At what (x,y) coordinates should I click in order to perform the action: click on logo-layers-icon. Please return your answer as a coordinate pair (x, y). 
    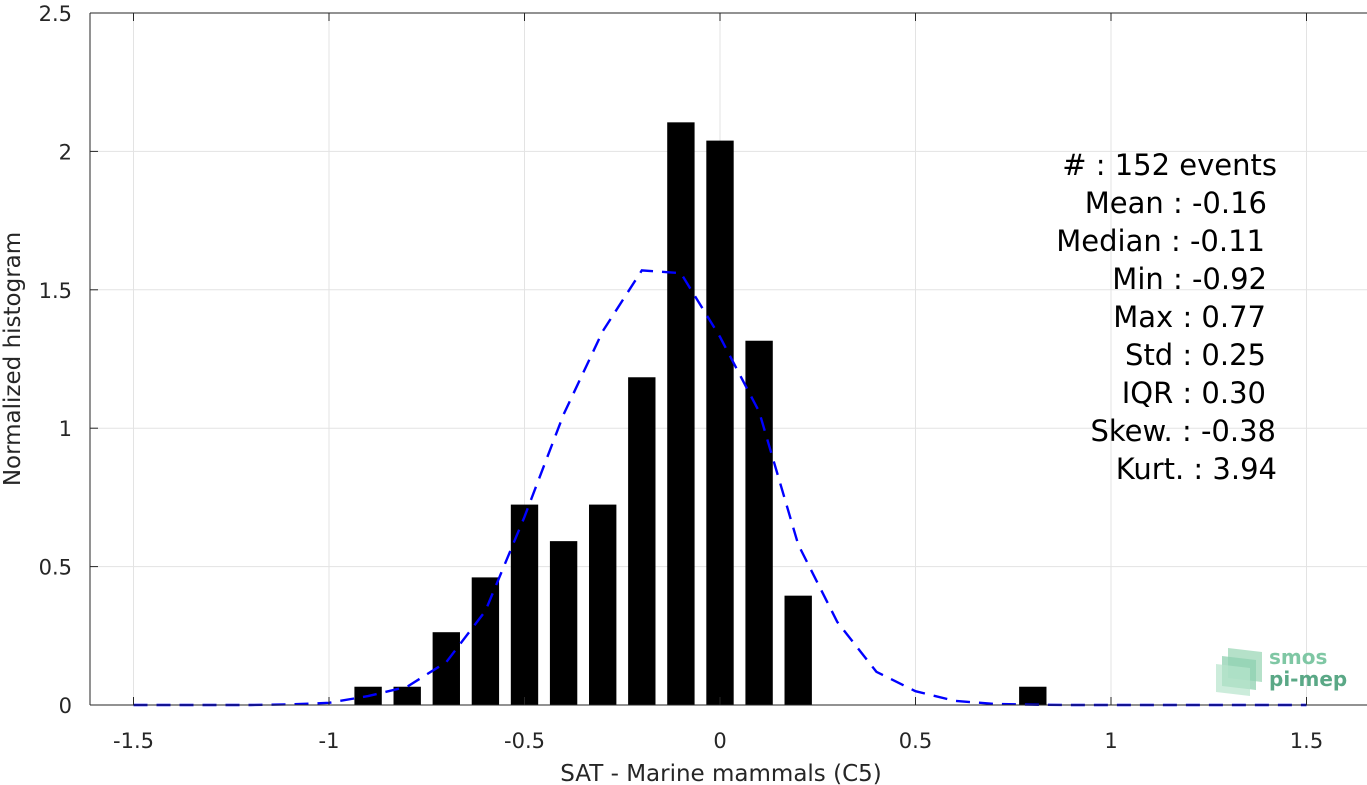
    Looking at the image, I should click on (1239, 672).